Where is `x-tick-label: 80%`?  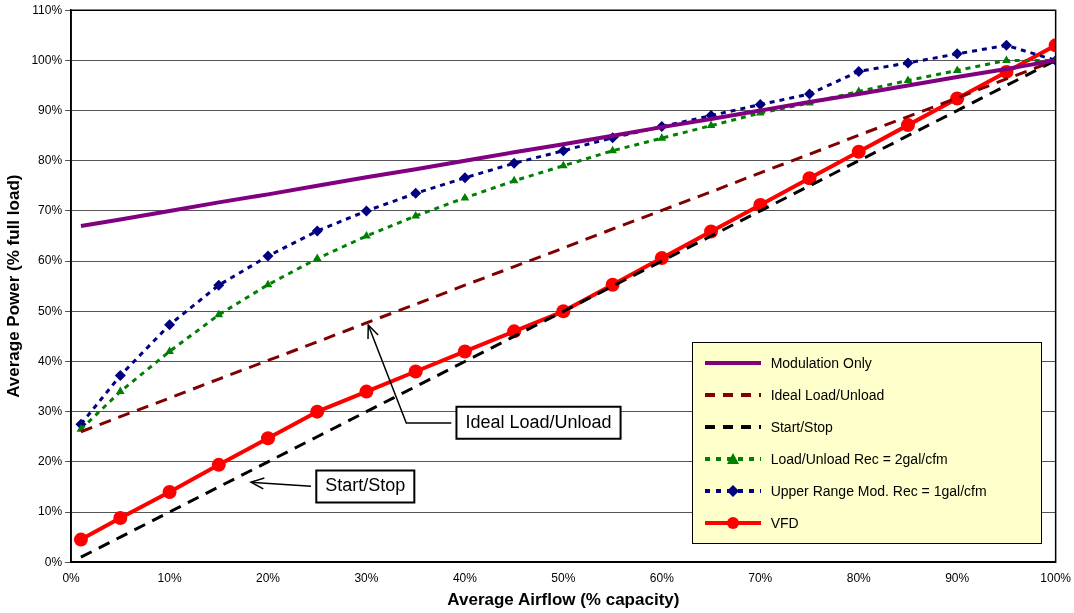
x-tick-label: 80% is located at coordinates (859, 577).